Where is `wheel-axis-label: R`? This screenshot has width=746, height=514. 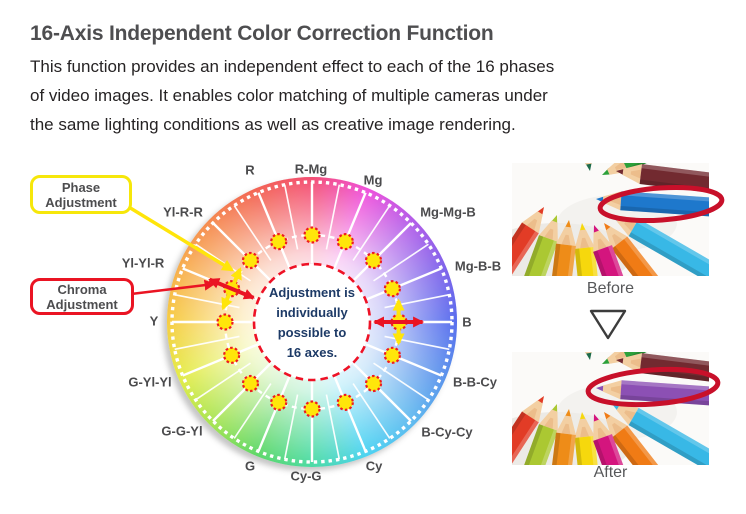
wheel-axis-label: R is located at coordinates (250, 170).